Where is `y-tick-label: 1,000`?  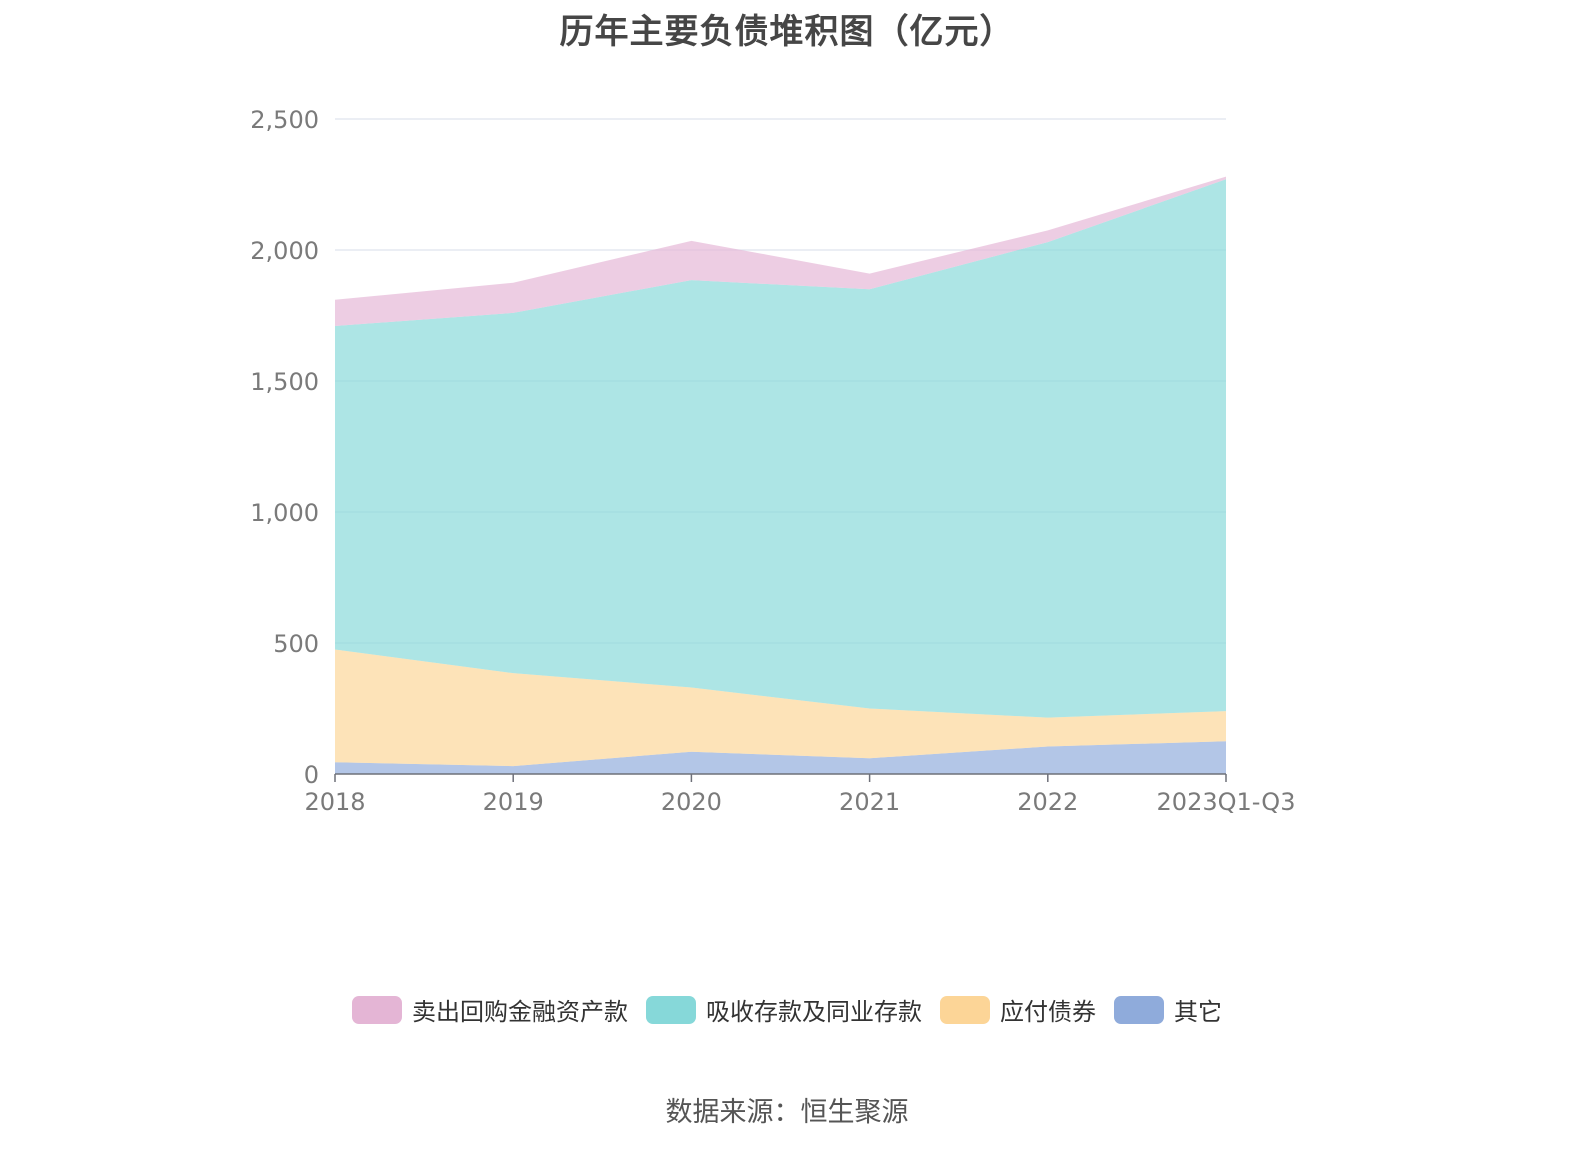
y-tick-label: 1,000 is located at coordinates (284, 513).